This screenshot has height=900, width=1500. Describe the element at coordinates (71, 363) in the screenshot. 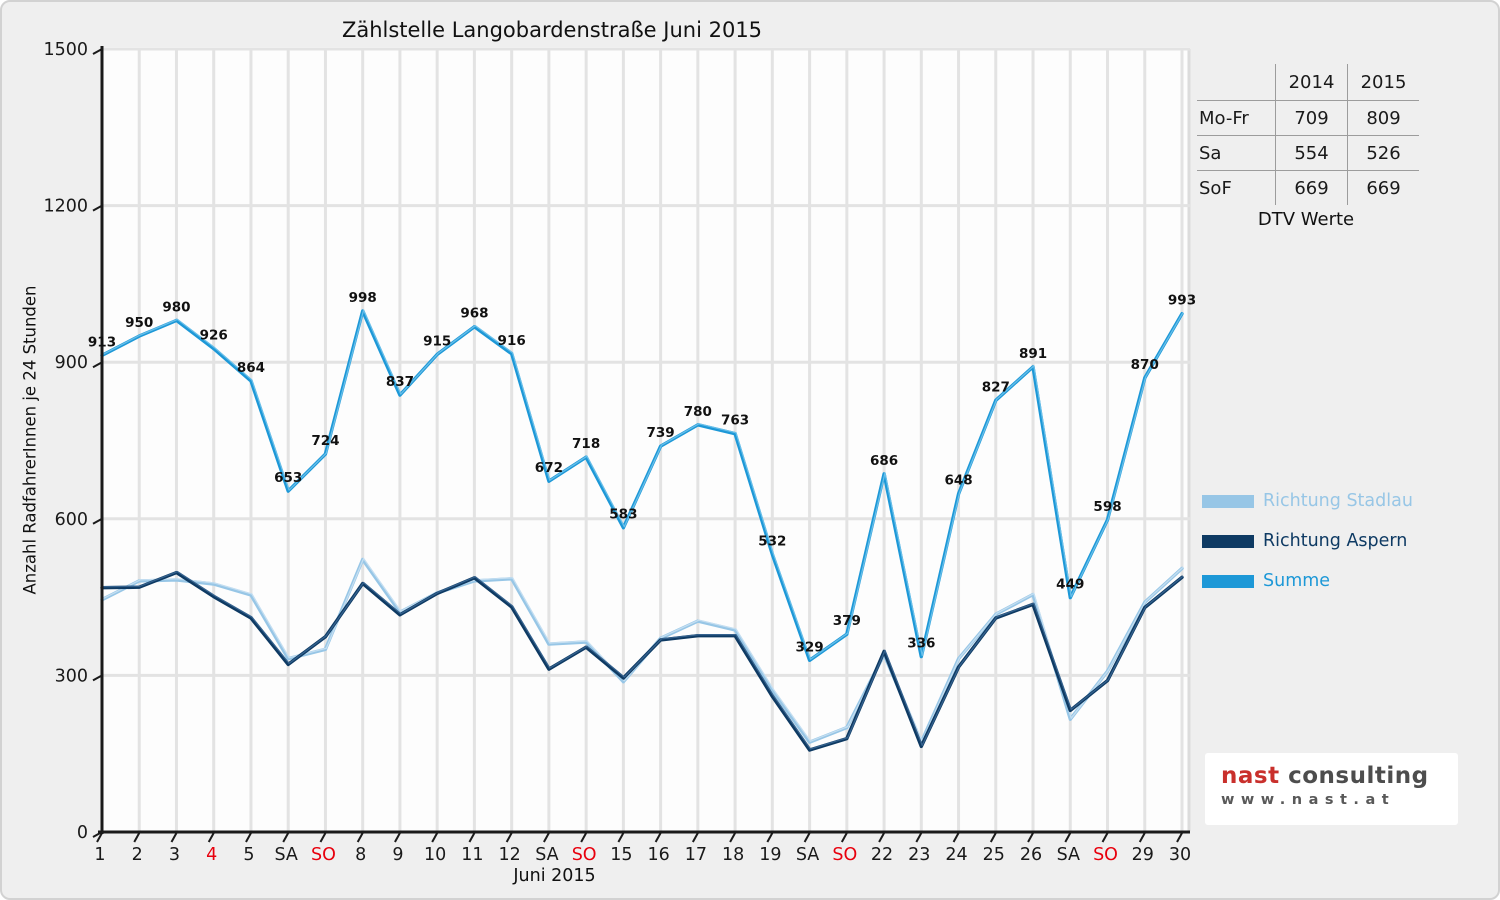

I see `y-tick-label: 900` at that location.